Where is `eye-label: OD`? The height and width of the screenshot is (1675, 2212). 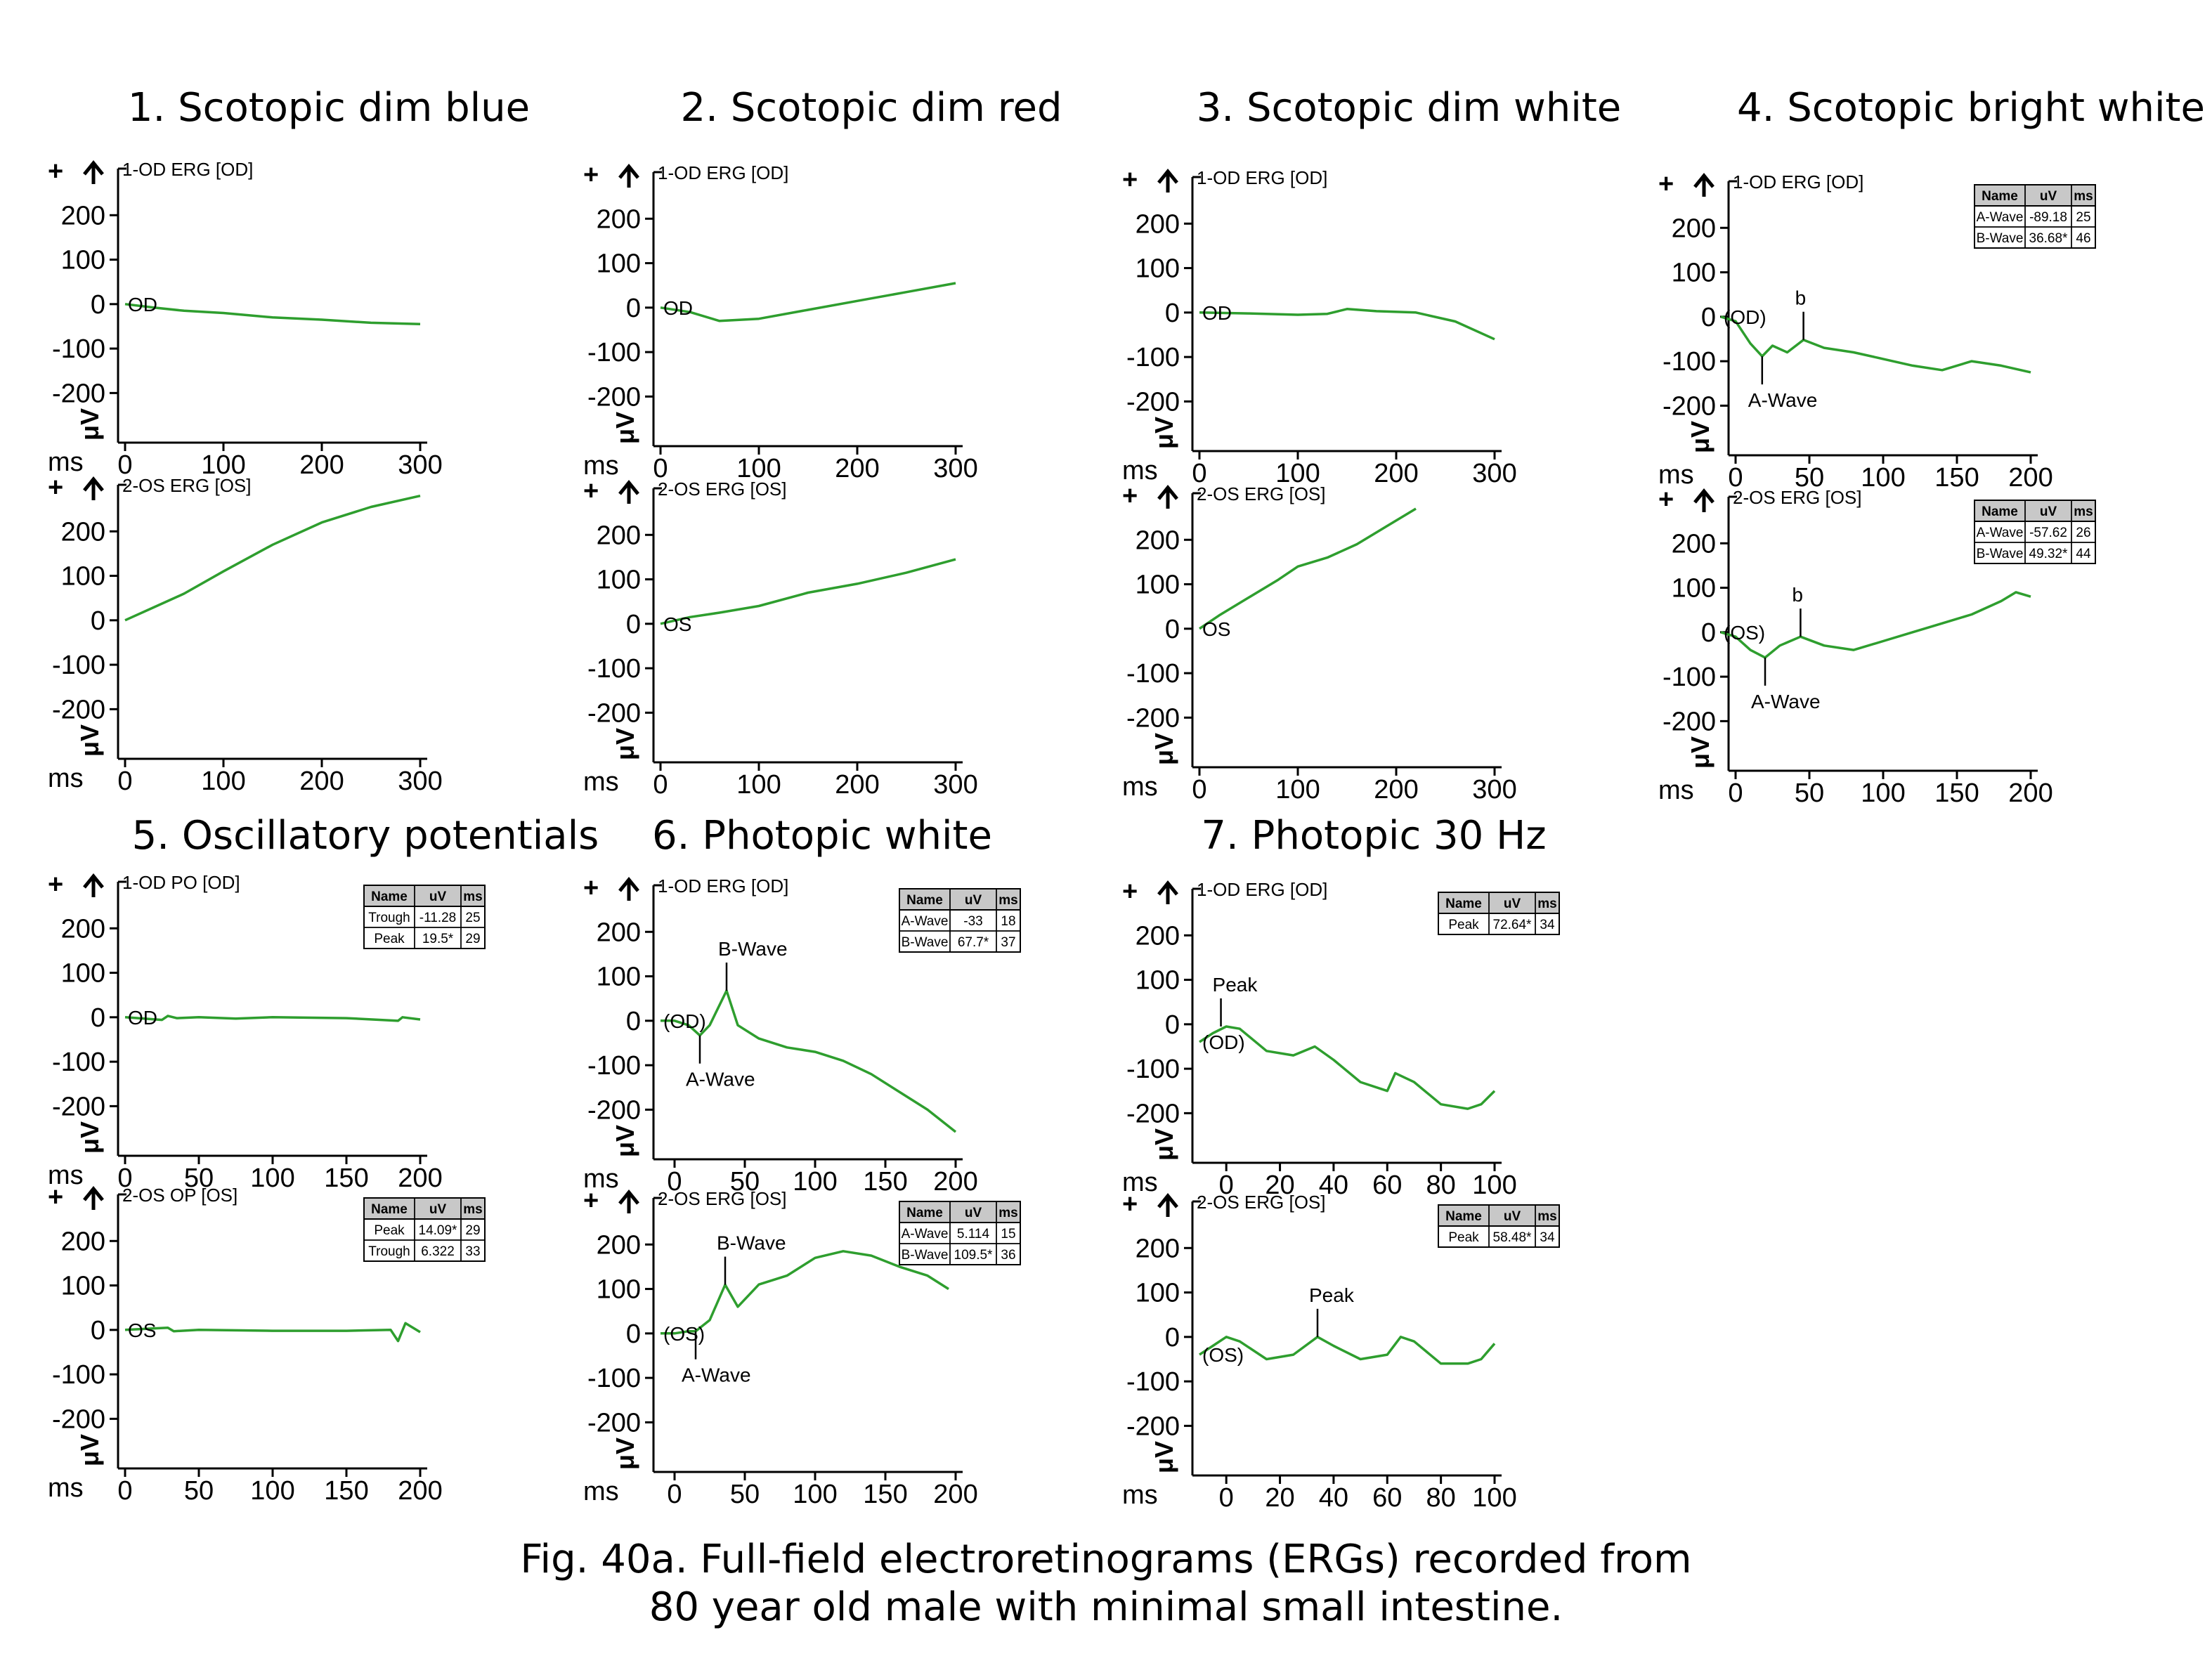 eye-label: OD is located at coordinates (1217, 313).